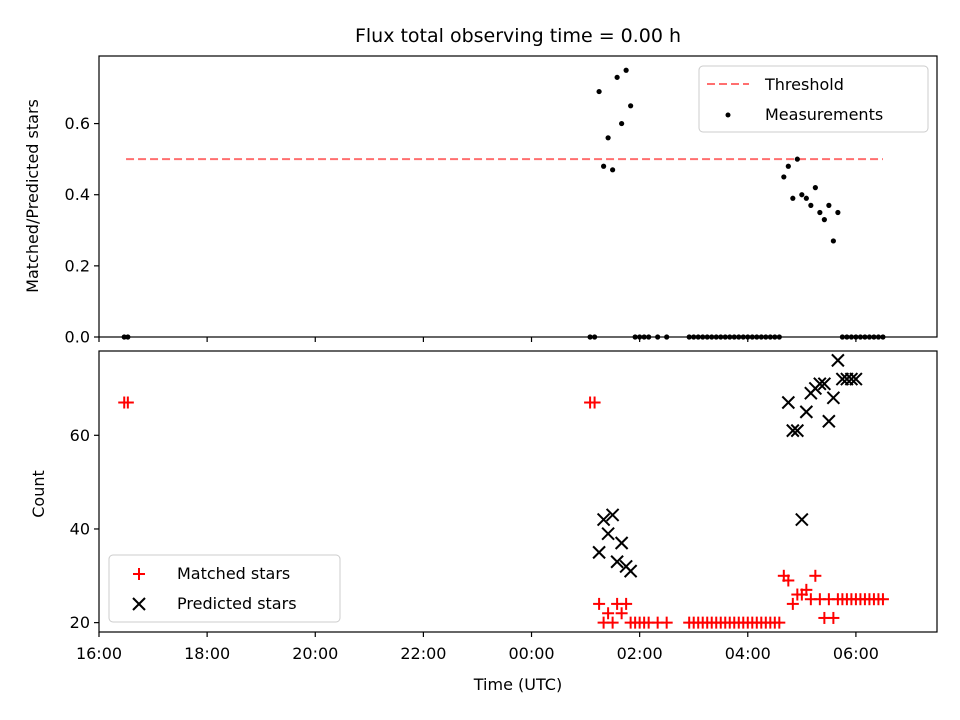  What do you see at coordinates (32, 196) in the screenshot?
I see `top-y-axis-label: Matched/Predicted stars` at bounding box center [32, 196].